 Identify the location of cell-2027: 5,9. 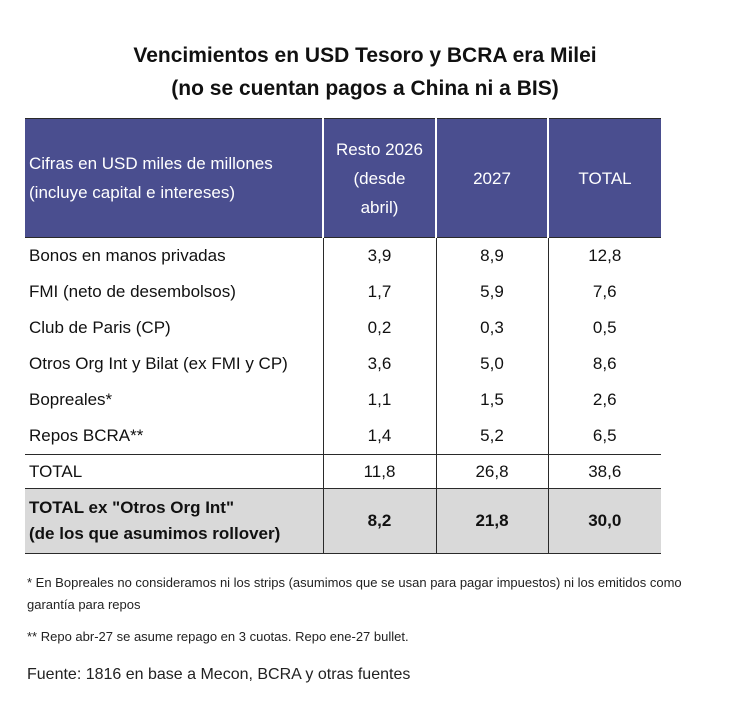
(492, 291).